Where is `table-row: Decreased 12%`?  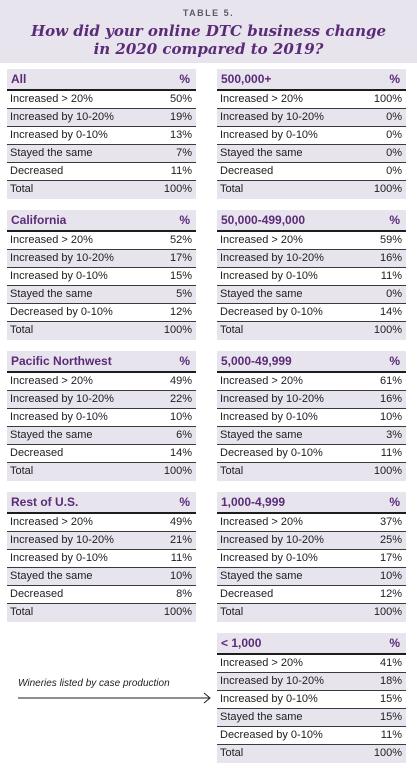
table-row: Decreased 12% is located at coordinates (311, 595).